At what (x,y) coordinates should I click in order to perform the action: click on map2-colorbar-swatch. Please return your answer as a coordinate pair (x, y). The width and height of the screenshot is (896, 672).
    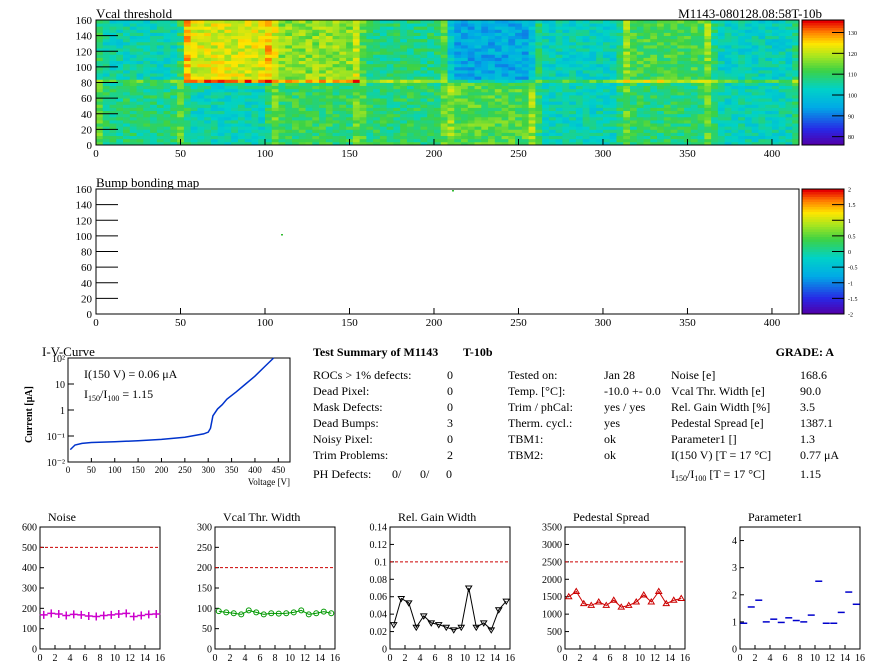
    Looking at the image, I should click on (823, 255).